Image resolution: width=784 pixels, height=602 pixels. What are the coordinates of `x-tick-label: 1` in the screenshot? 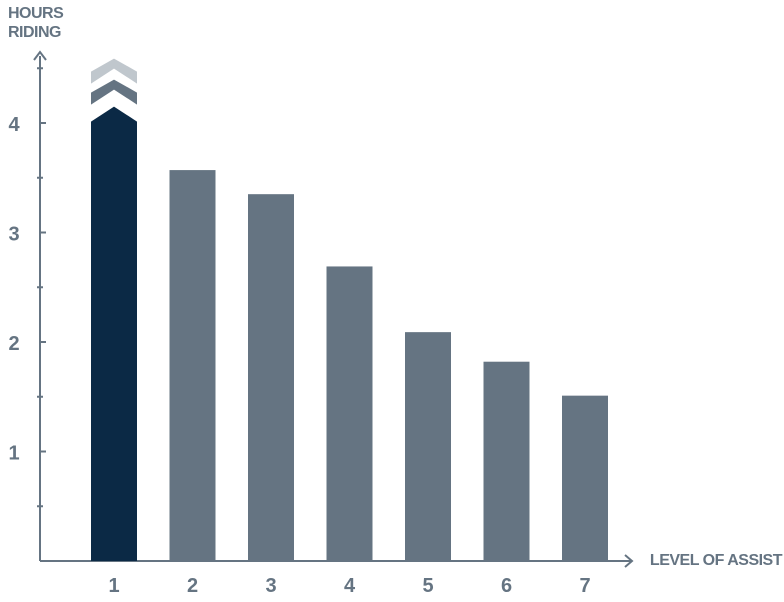 It's located at (113, 586).